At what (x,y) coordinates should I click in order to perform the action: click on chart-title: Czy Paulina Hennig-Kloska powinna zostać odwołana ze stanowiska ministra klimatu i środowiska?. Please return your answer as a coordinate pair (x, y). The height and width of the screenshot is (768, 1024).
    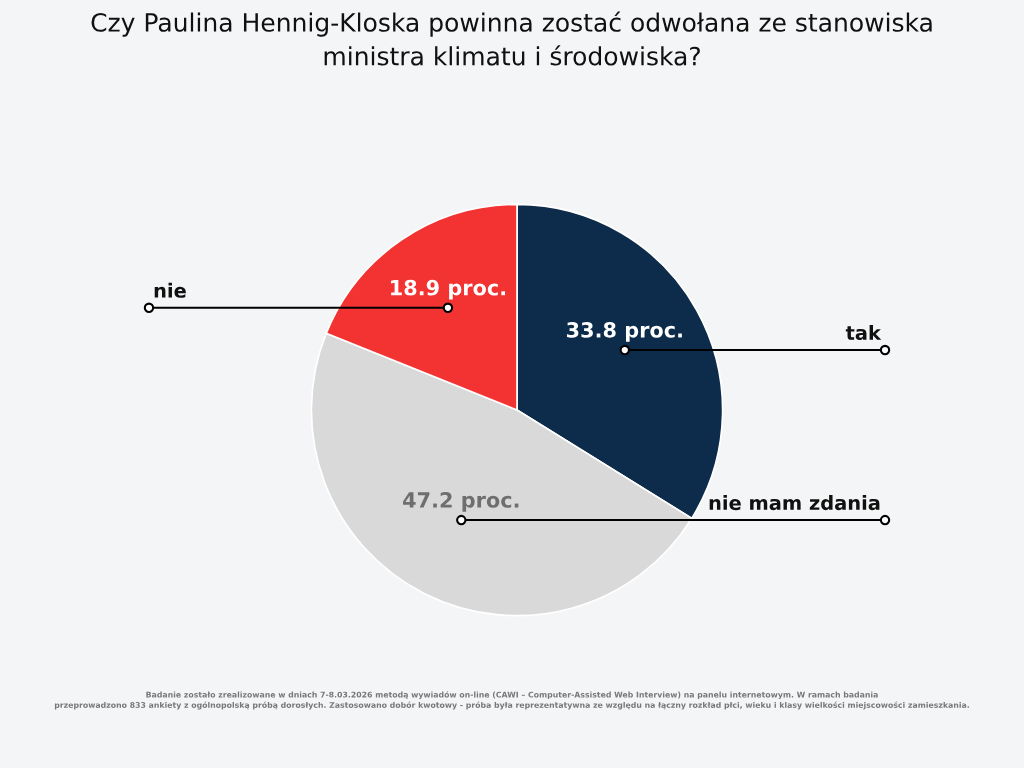
    Looking at the image, I should click on (511, 38).